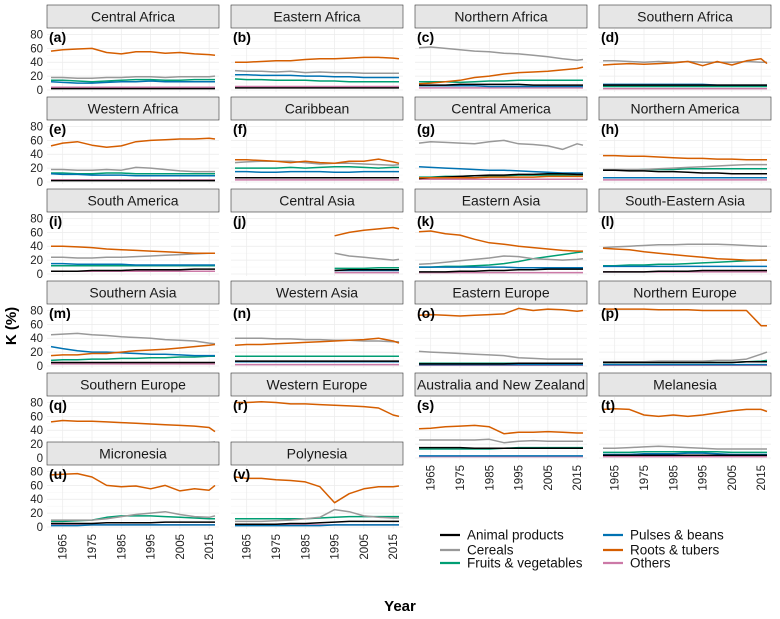 The height and width of the screenshot is (619, 780). What do you see at coordinates (515, 535) in the screenshot?
I see `legend-label: Animal products` at bounding box center [515, 535].